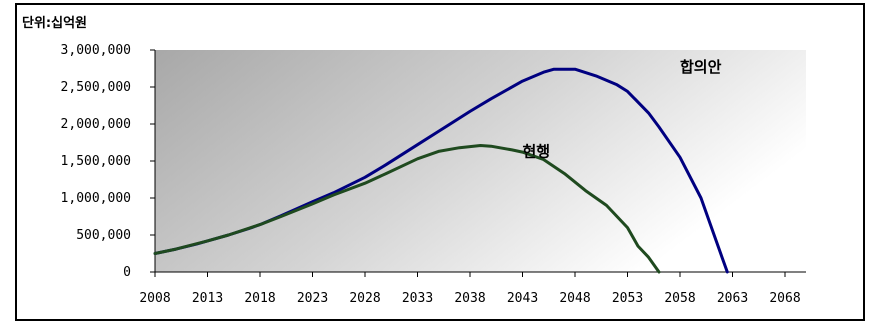 This screenshot has height=326, width=880. What do you see at coordinates (96, 161) in the screenshot?
I see `y-tick-label: 1,500,000` at bounding box center [96, 161].